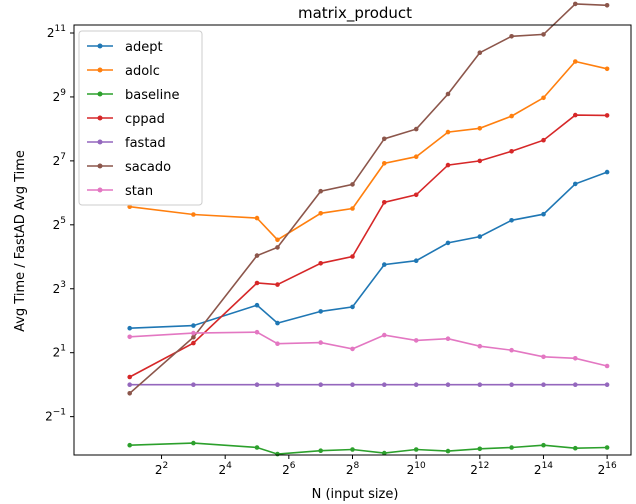 The image size is (636, 504). Describe the element at coordinates (148, 167) in the screenshot. I see `legend-label: sacado` at that location.